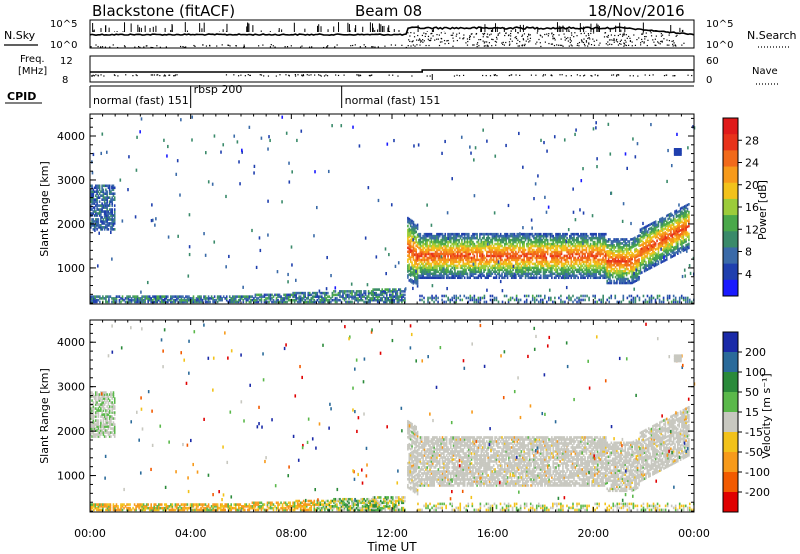 Image resolution: width=800 pixels, height=554 pixels. Describe the element at coordinates (160, 75) in the screenshot. I see `nave-point` at that location.